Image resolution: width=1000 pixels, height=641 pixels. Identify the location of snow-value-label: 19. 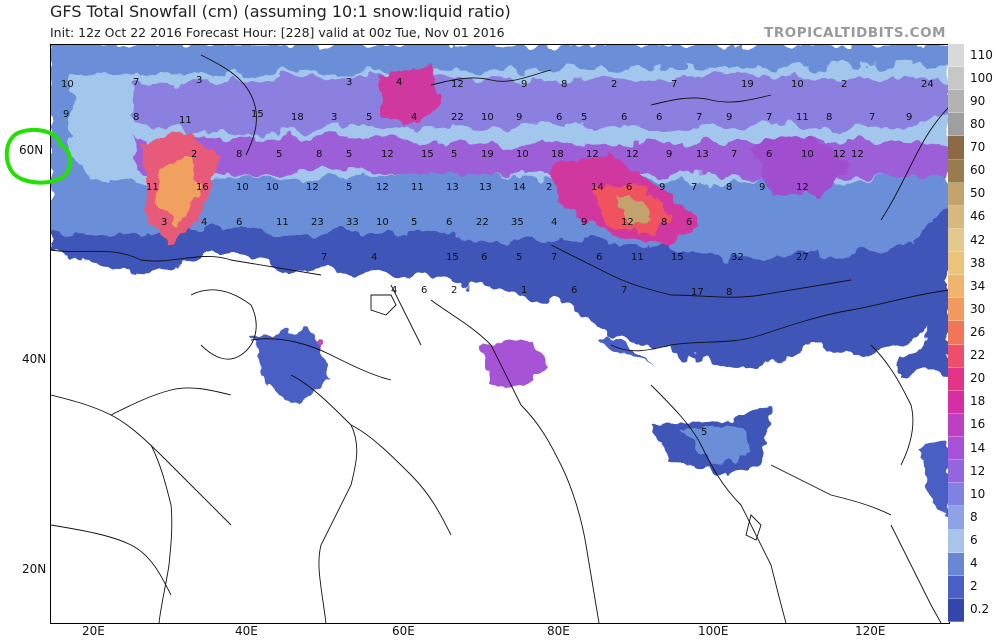
(487, 154).